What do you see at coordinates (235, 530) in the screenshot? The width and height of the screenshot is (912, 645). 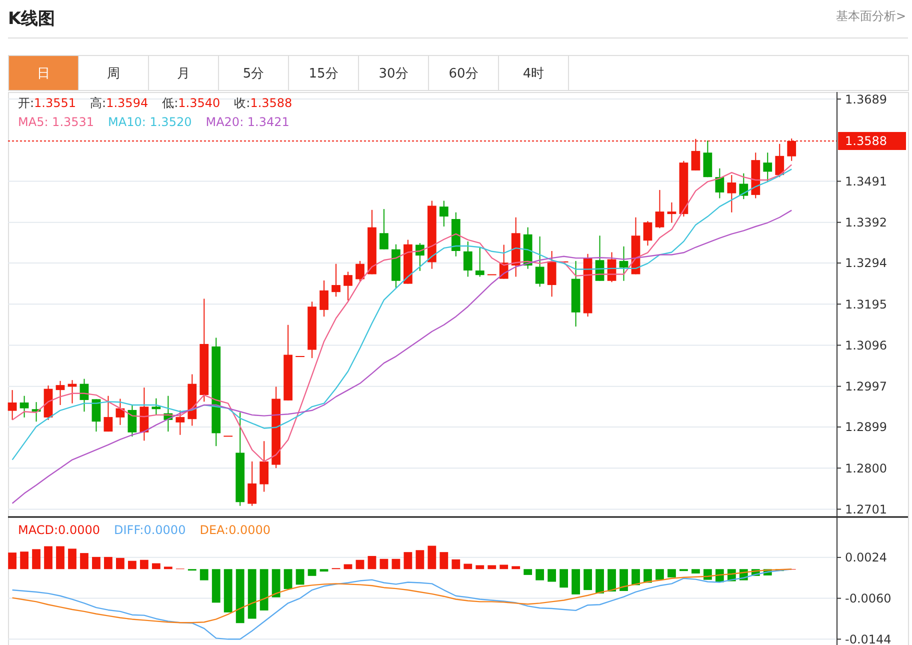 I see `text: DEA:0.0000` at bounding box center [235, 530].